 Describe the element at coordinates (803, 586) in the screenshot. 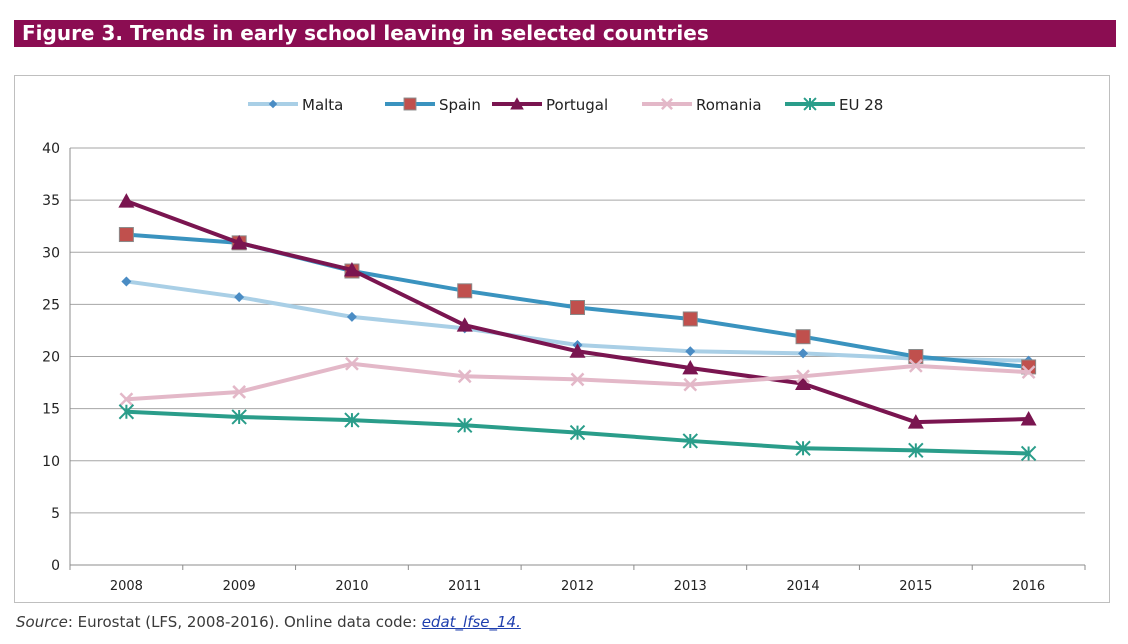

I see `x-tick-label: 2014` at that location.